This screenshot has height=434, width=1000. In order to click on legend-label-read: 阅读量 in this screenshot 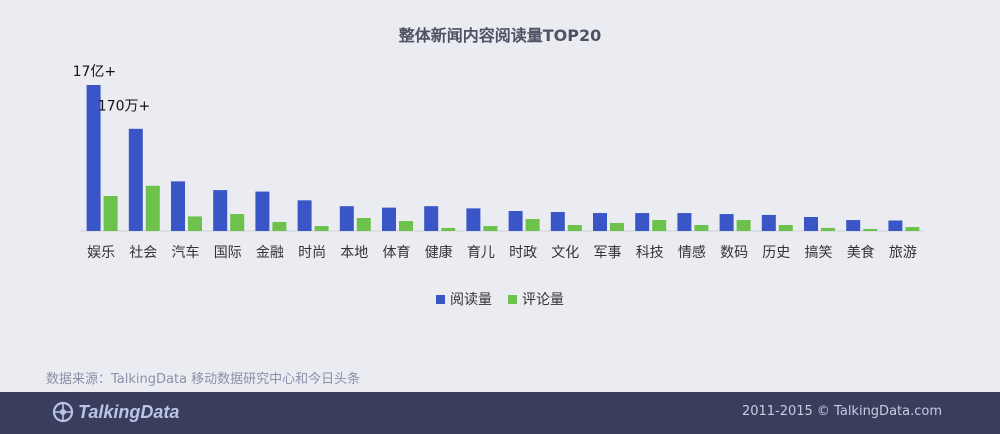, I will do `click(471, 300)`.